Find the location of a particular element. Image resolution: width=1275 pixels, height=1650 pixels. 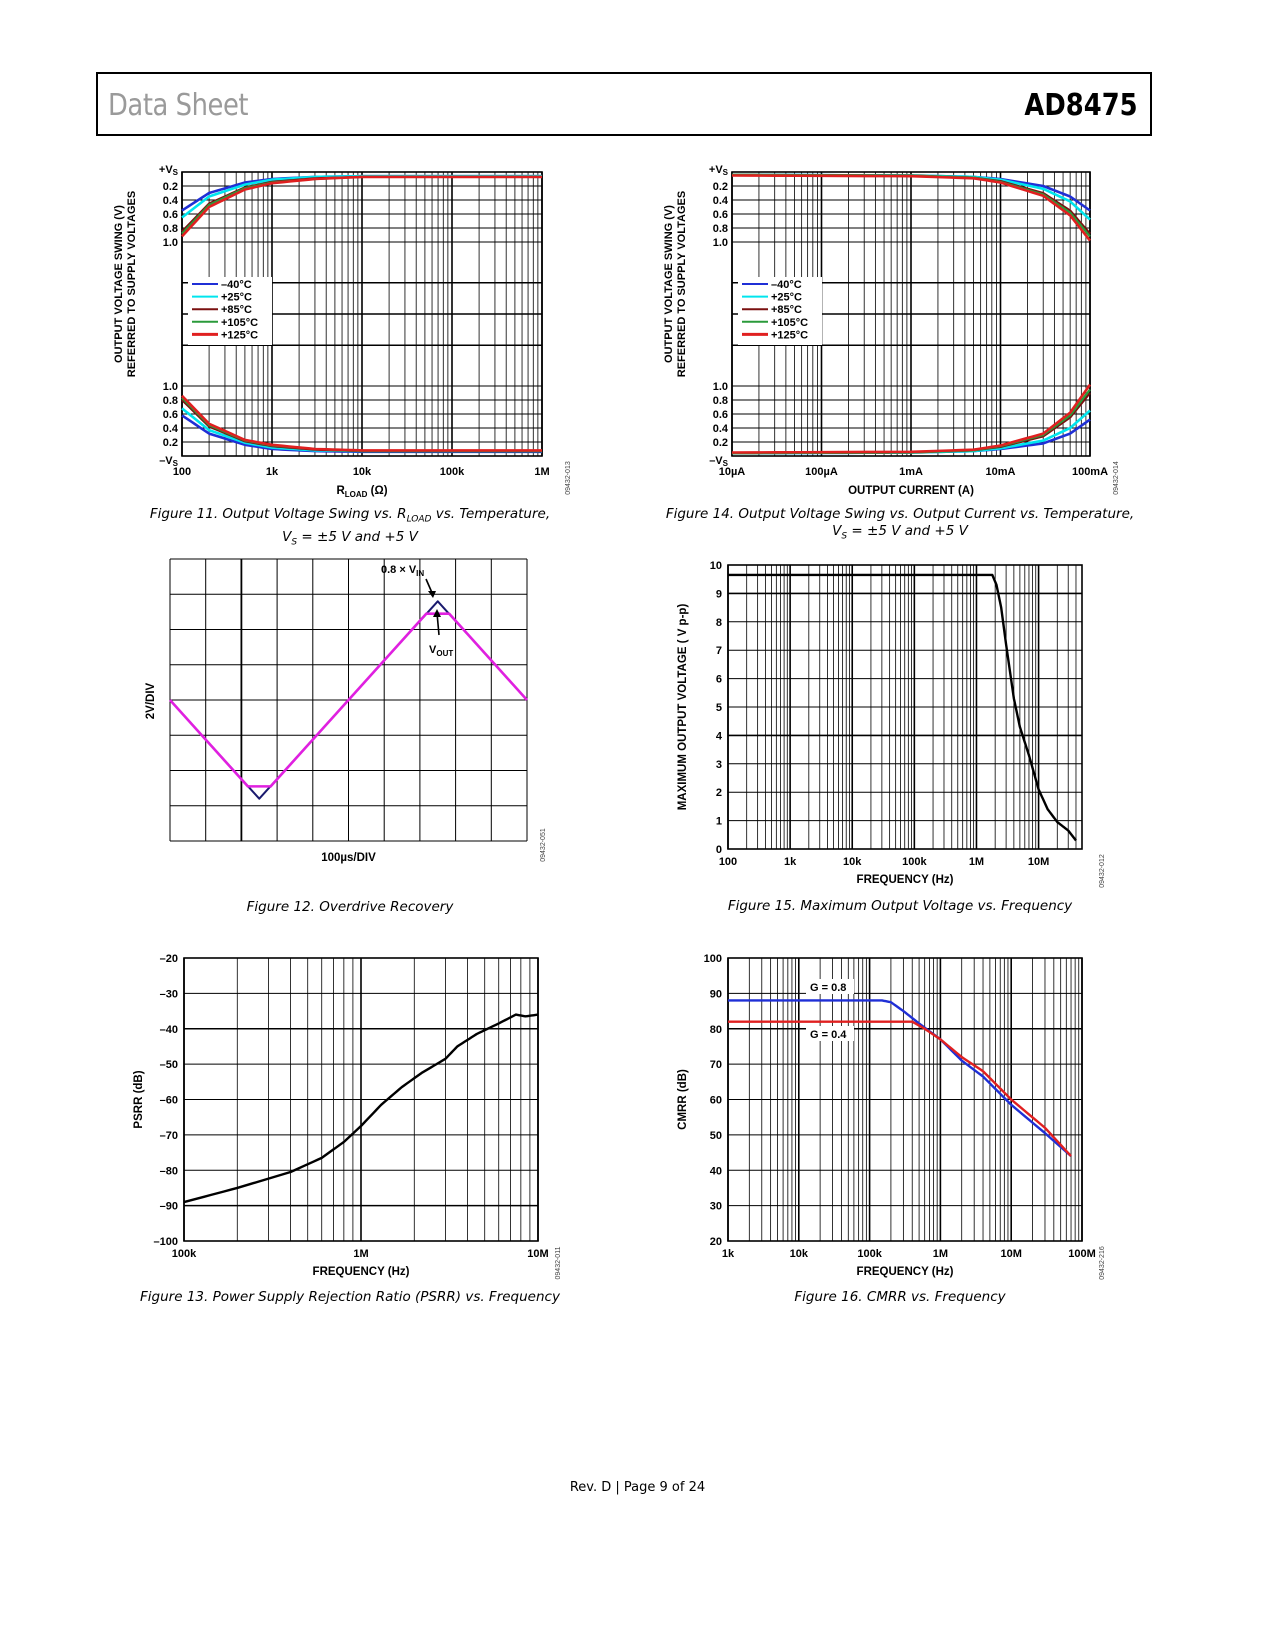

fig14-plot-frame is located at coordinates (911, 314).